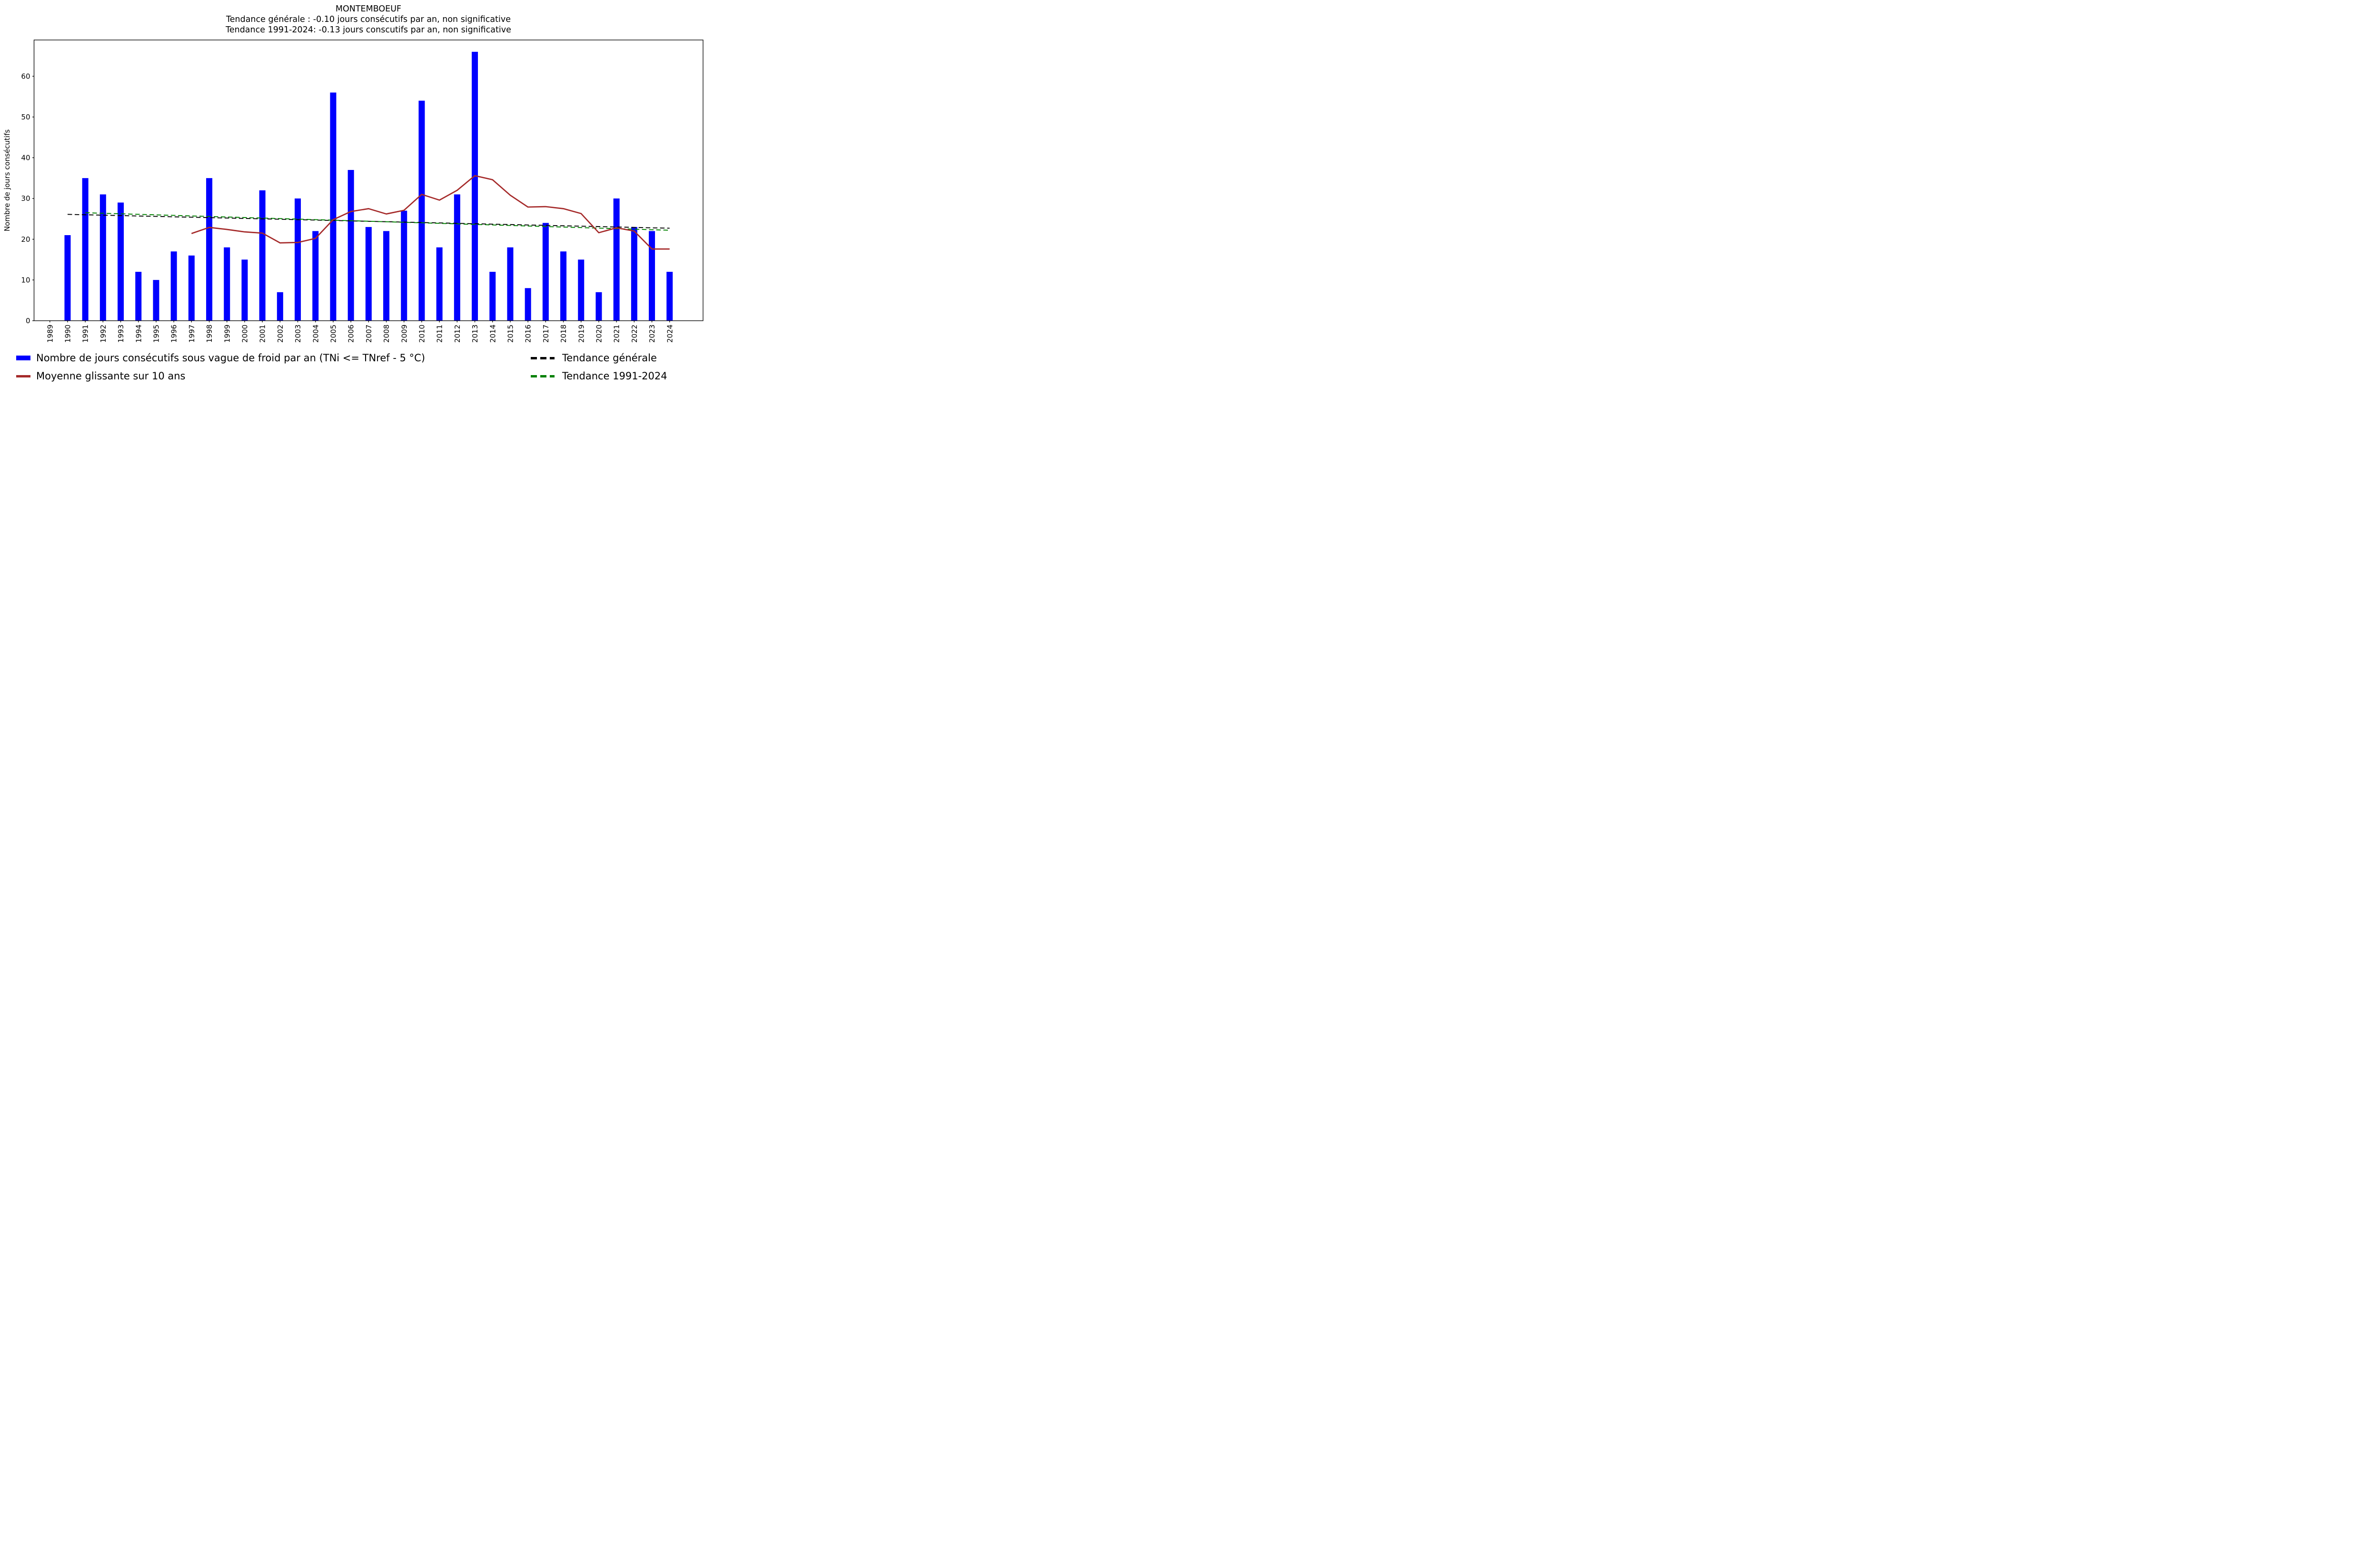 The height and width of the screenshot is (1567, 2380). I want to click on bar-1999, so click(227, 284).